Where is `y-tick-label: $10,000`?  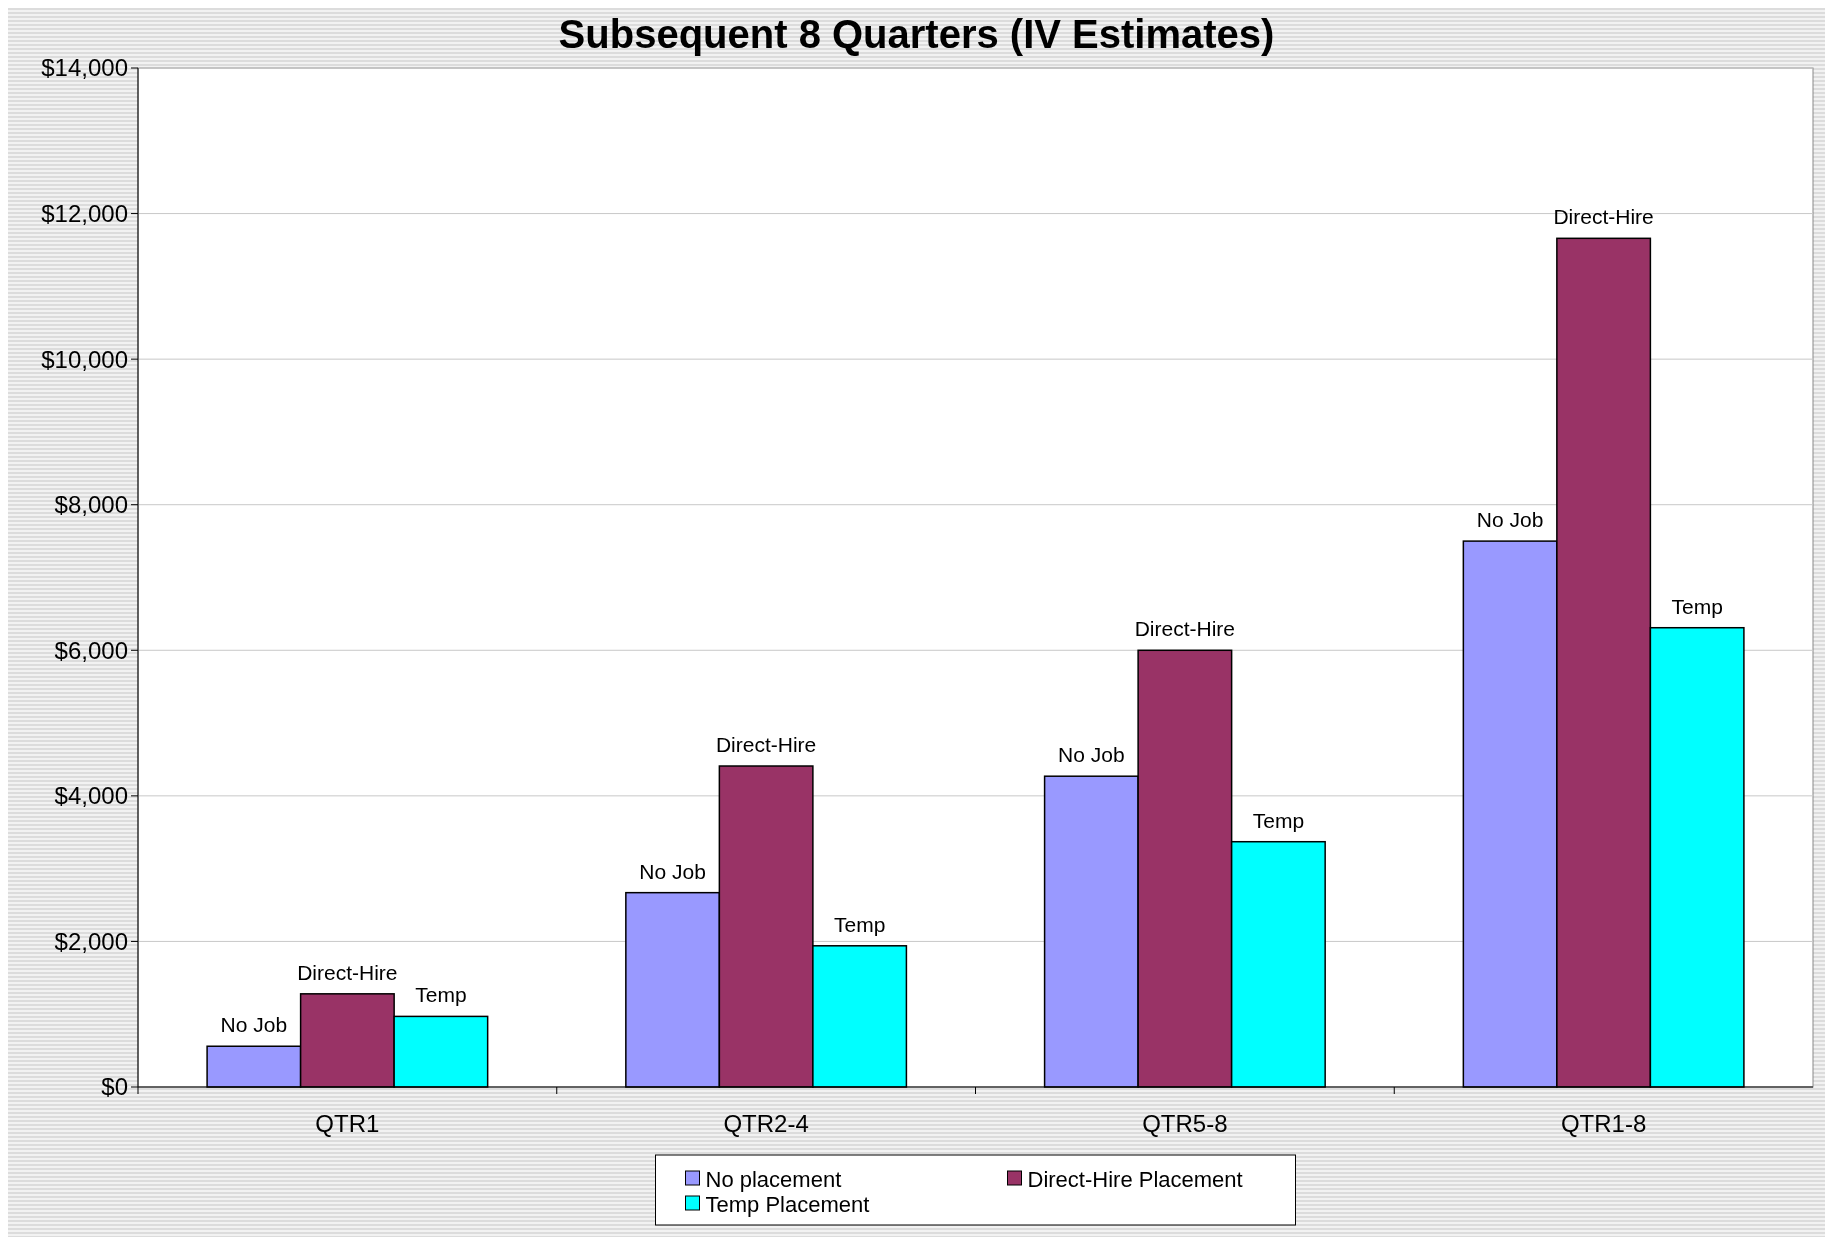 y-tick-label: $10,000 is located at coordinates (84, 359).